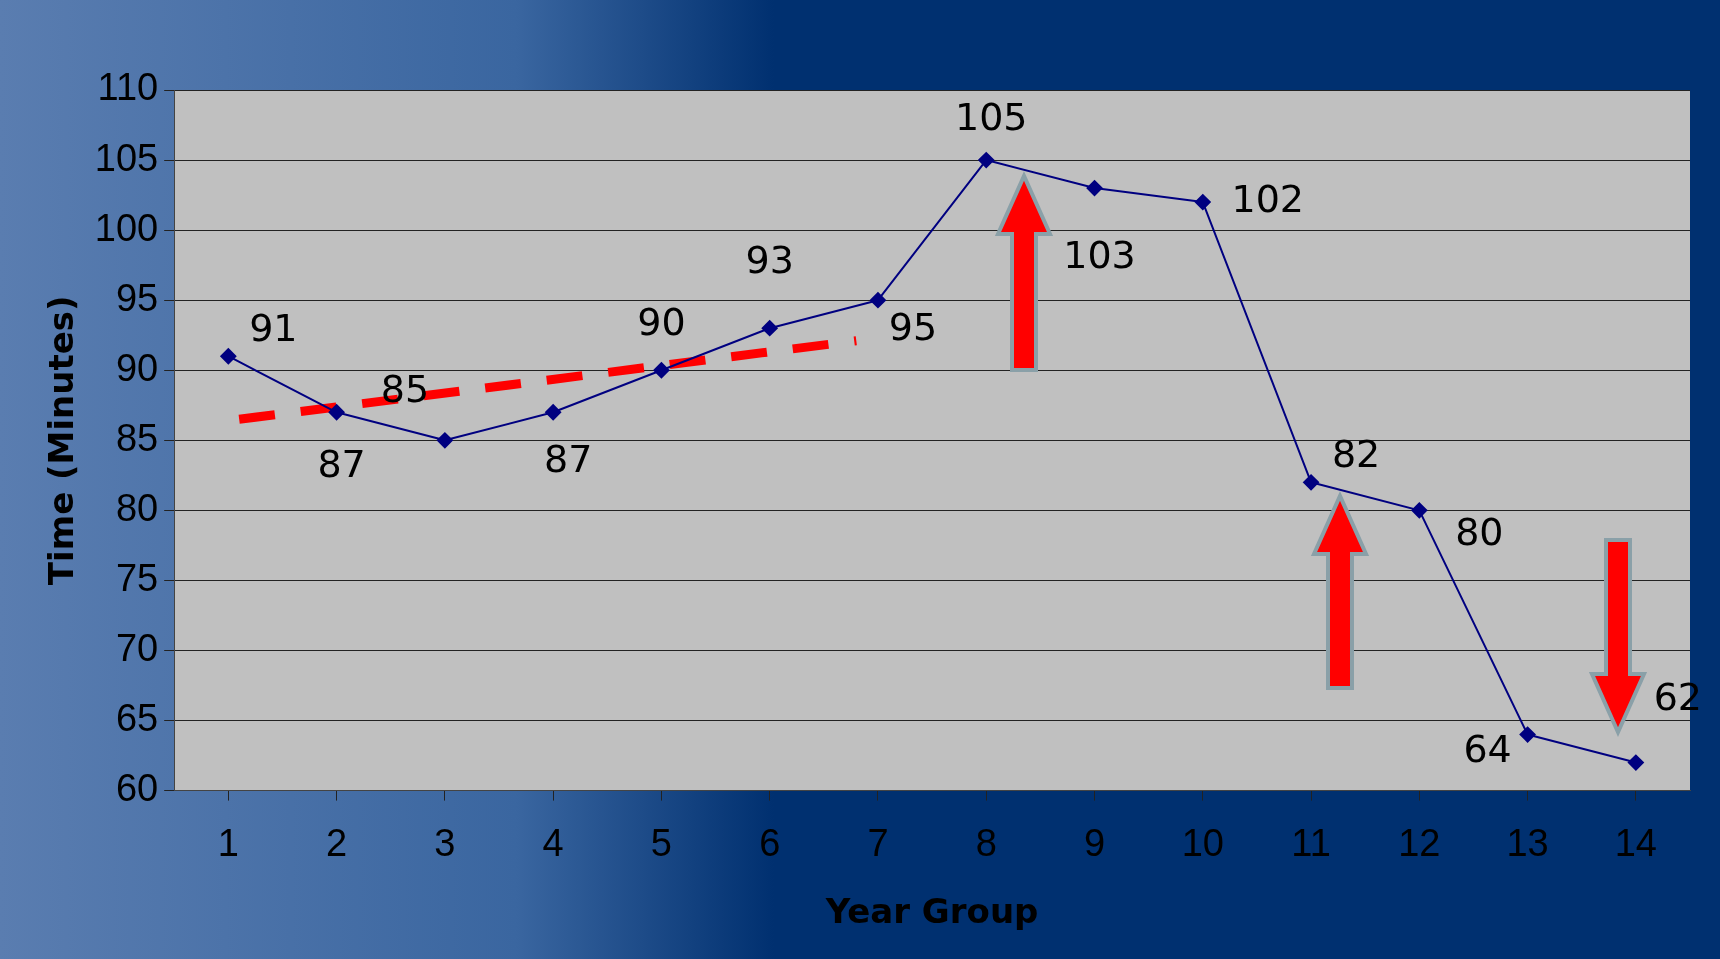 The image size is (1720, 959). Describe the element at coordinates (986, 842) in the screenshot. I see `x-tick-label: 8` at that location.